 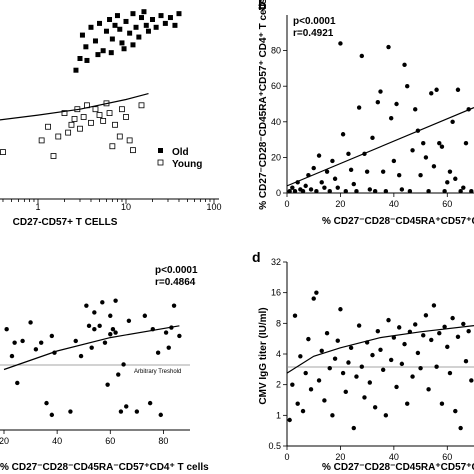 I want to click on panel-c-x-axis-label: % CD27⁻CD28⁻CD45RA⁻CD57⁺CD4⁺ T cells, so click(x=104, y=467).